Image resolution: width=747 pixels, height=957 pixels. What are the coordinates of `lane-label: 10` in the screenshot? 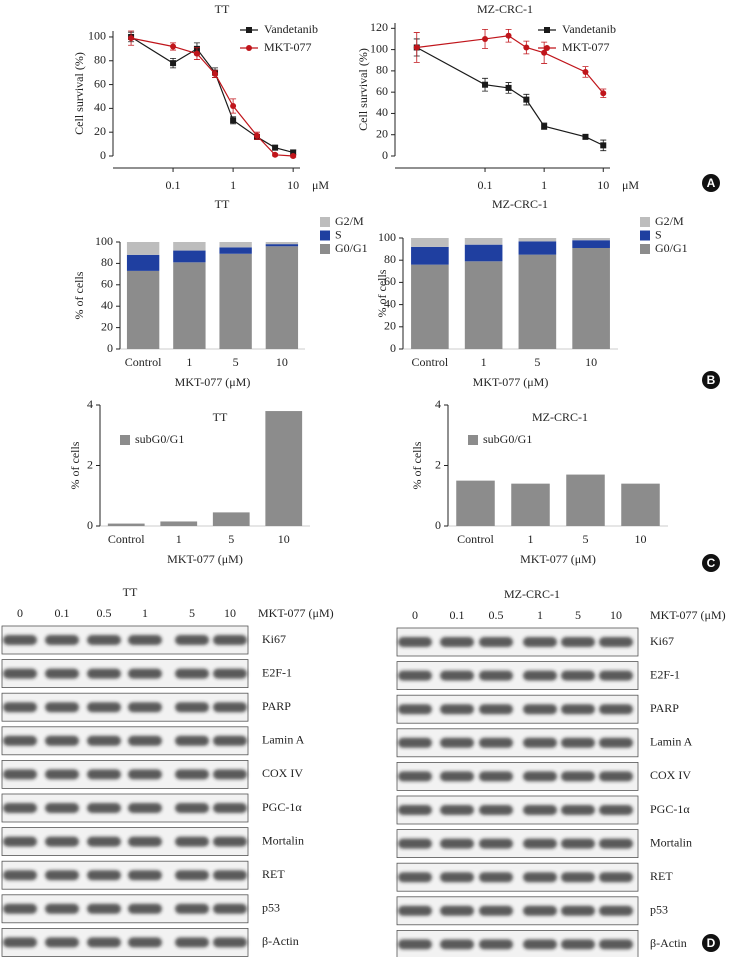 It's located at (230, 613).